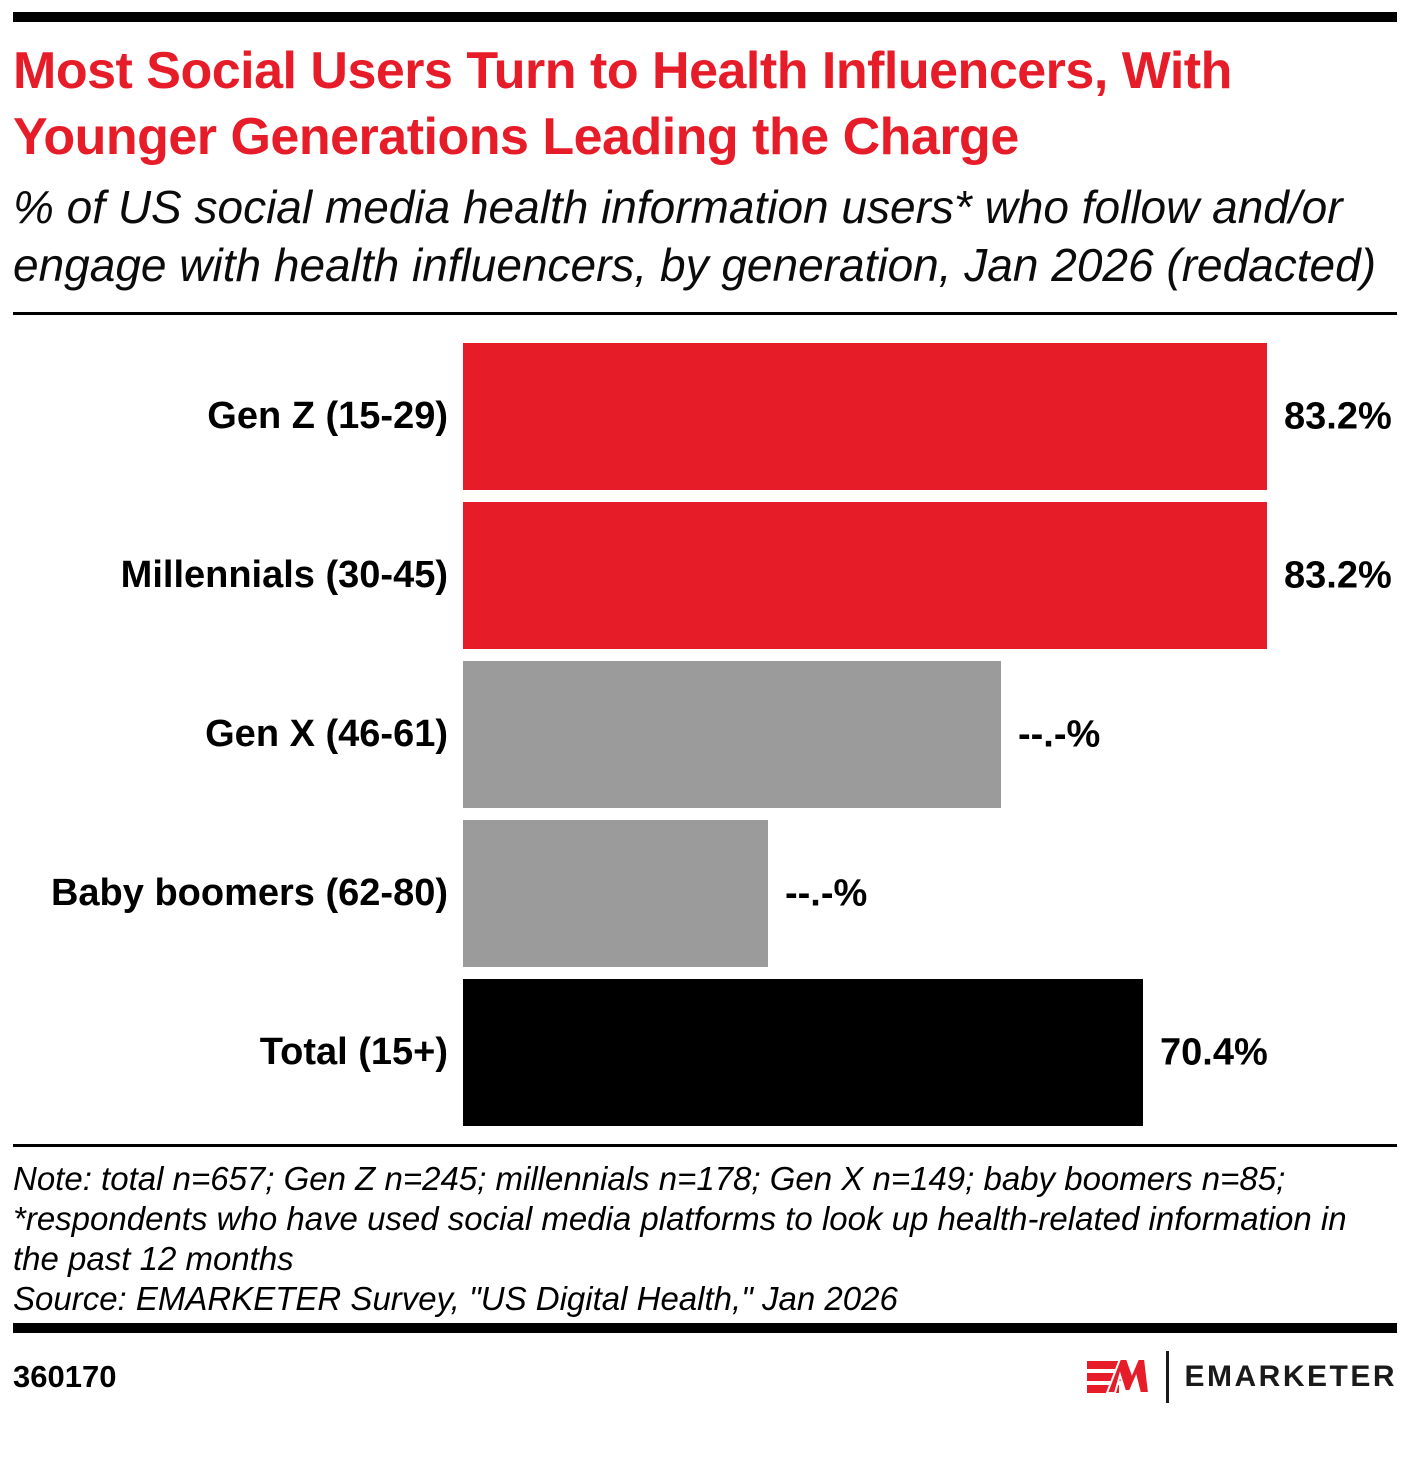  What do you see at coordinates (249, 893) in the screenshot?
I see `category-label: Baby boomers (62-80)` at bounding box center [249, 893].